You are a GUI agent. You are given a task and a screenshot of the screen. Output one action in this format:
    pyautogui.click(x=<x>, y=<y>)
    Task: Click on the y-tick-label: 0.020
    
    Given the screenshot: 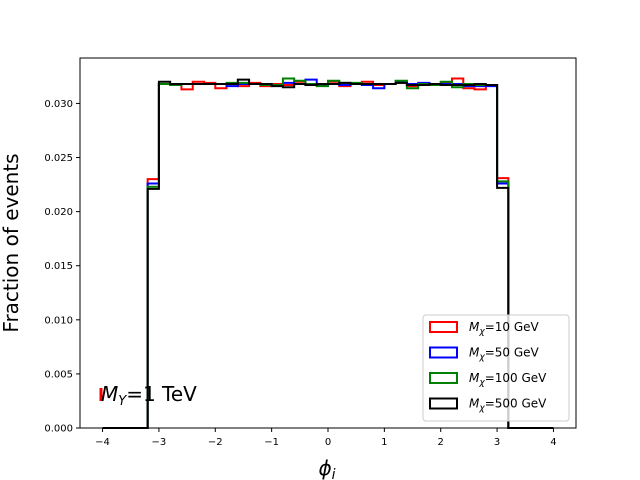 What is the action you would take?
    pyautogui.click(x=58, y=212)
    